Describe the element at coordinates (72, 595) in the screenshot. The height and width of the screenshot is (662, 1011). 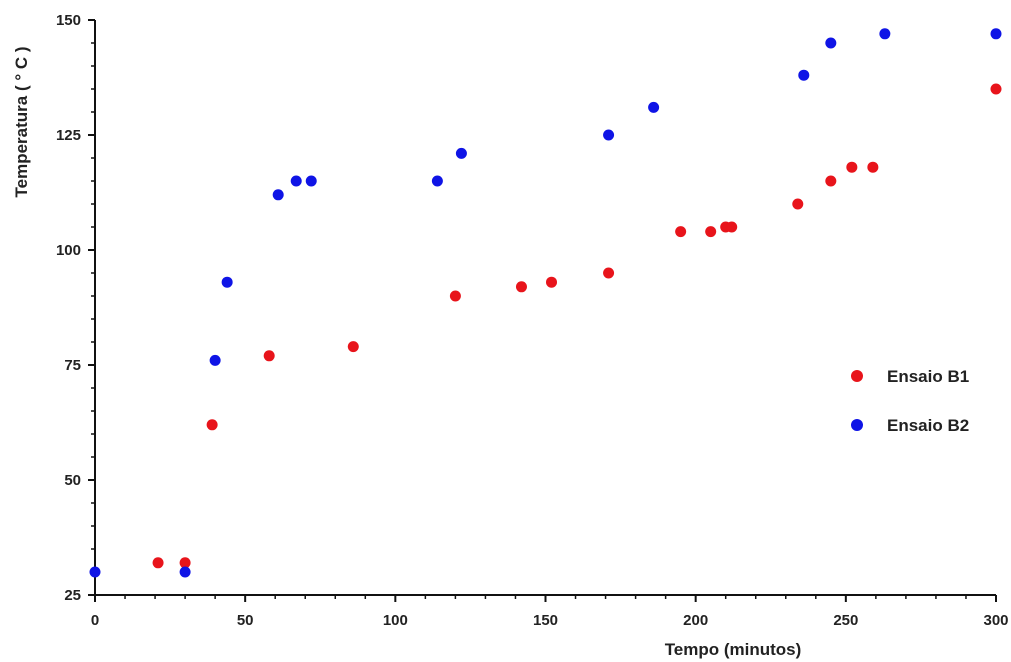
I see `y-tick-label: 25` at that location.